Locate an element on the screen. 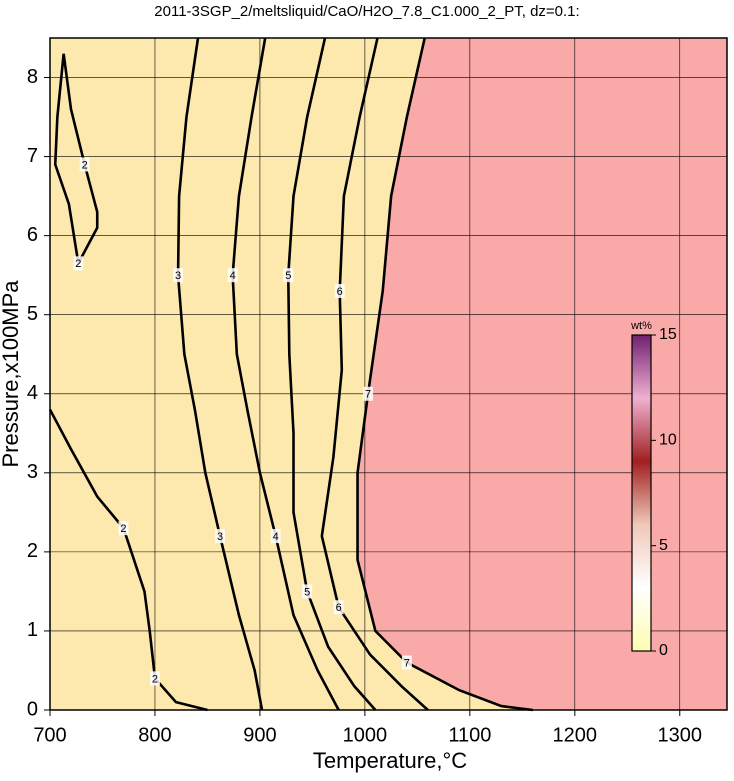 Image resolution: width=734 pixels, height=781 pixels. y-tick-label: 1 is located at coordinates (32, 630).